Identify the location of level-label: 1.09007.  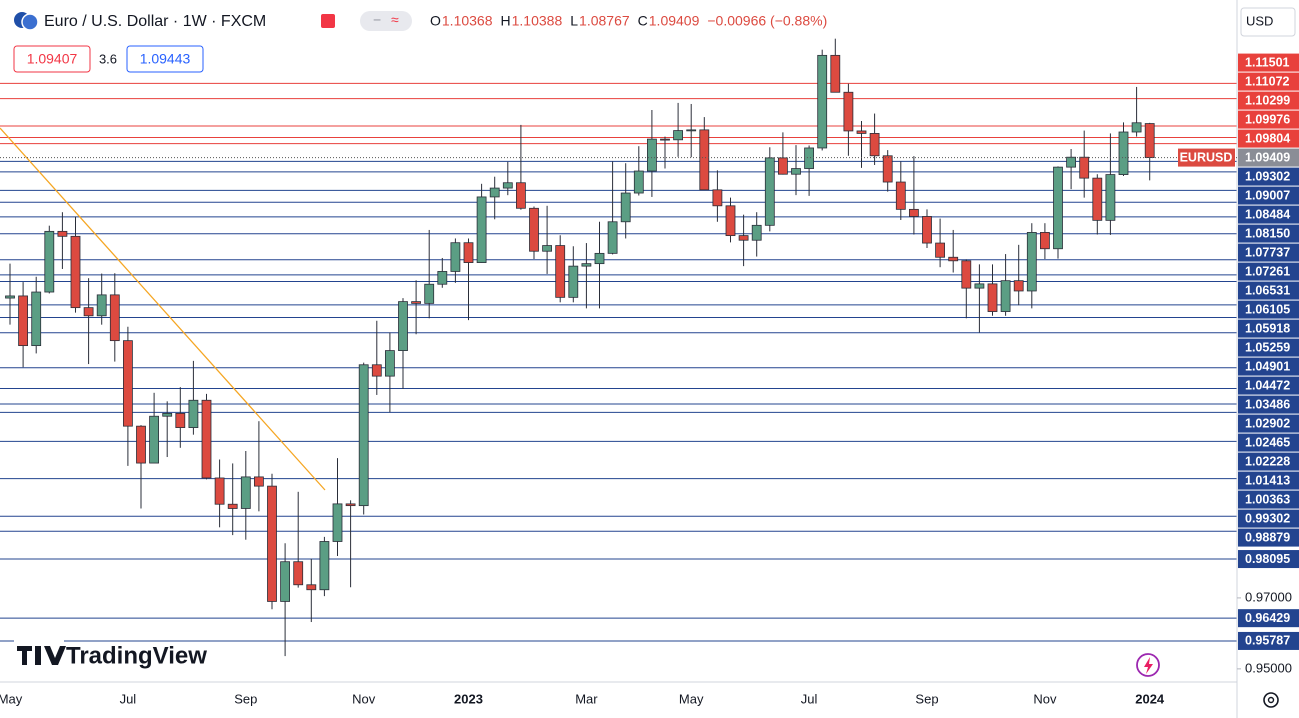
(1267, 195).